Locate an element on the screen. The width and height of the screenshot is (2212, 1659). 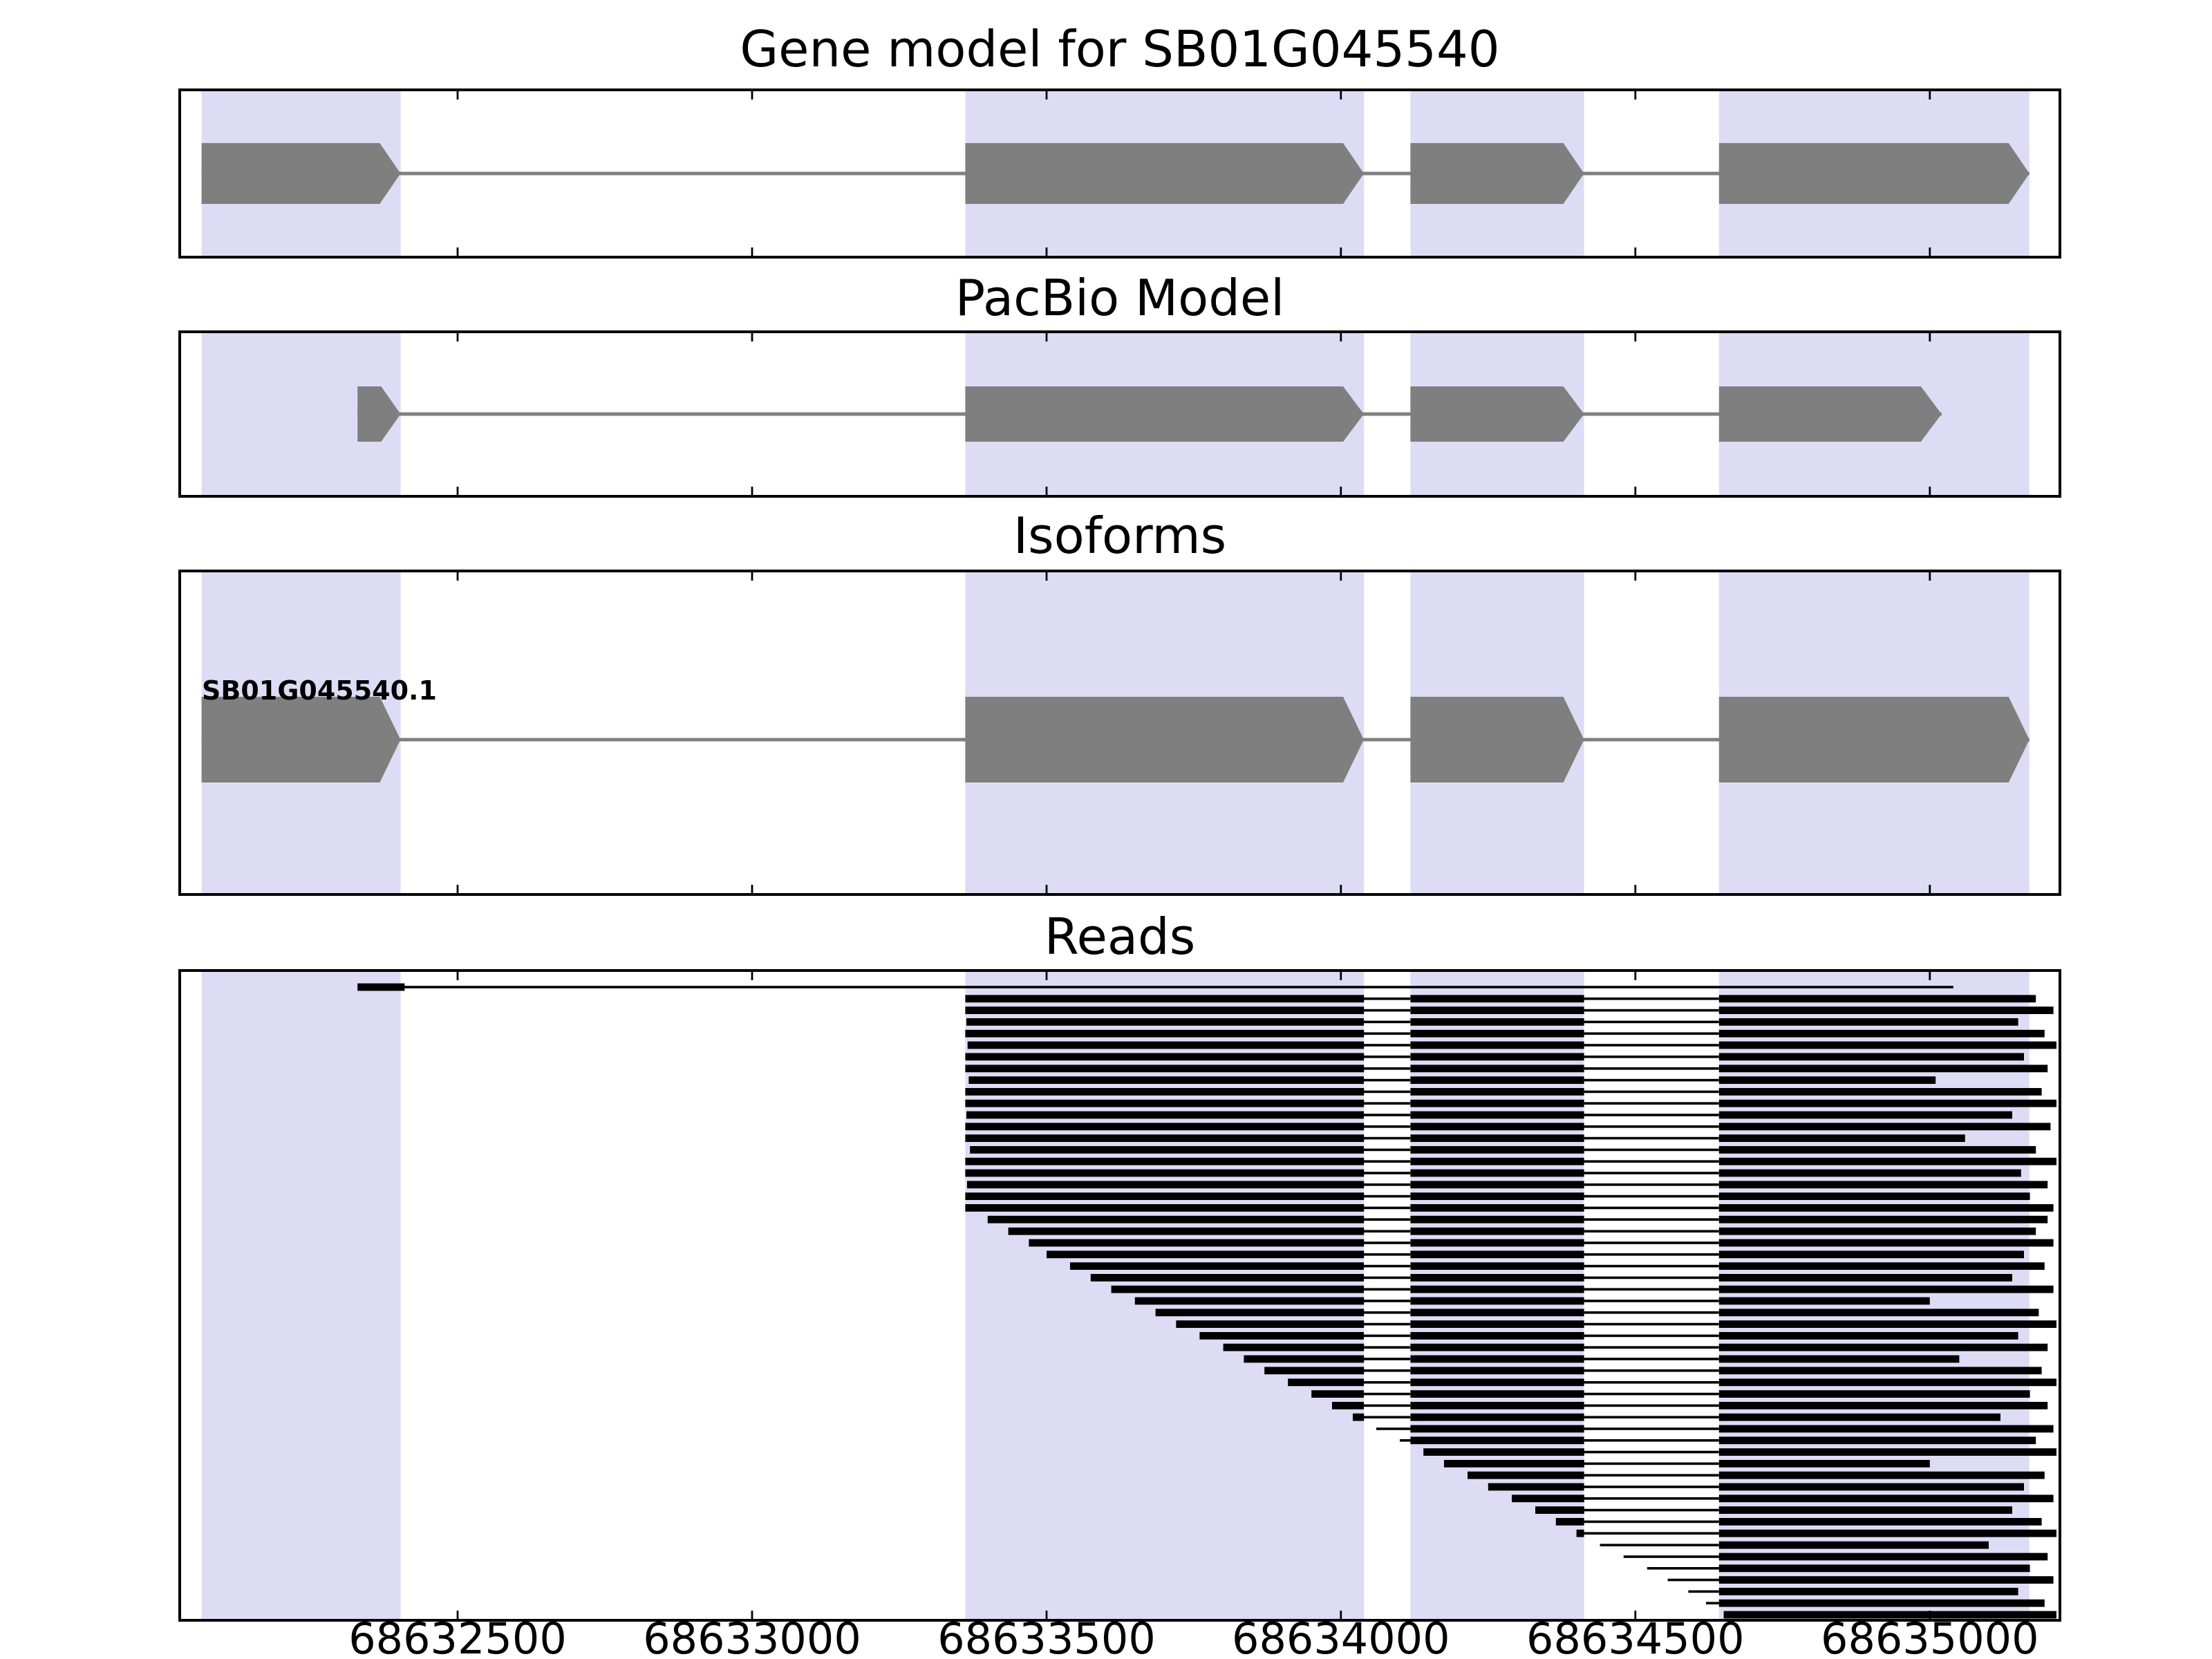
x-tick-label: 68634500 is located at coordinates (1635, 1636).